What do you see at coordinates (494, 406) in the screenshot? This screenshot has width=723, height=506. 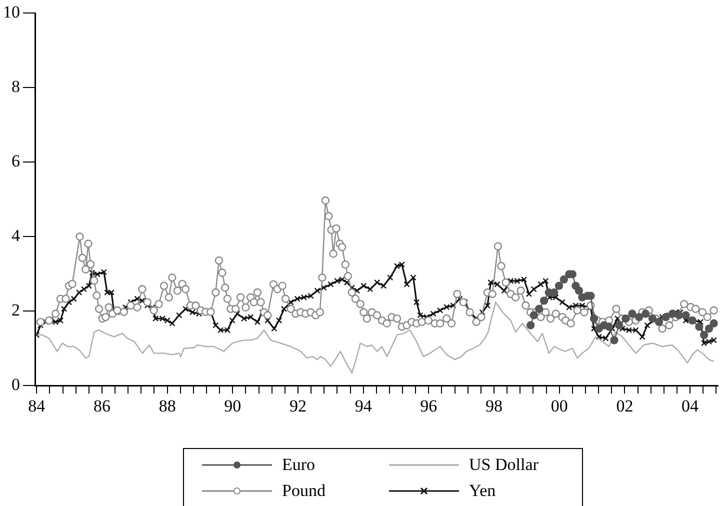 I see `x-tick-label: 98` at bounding box center [494, 406].